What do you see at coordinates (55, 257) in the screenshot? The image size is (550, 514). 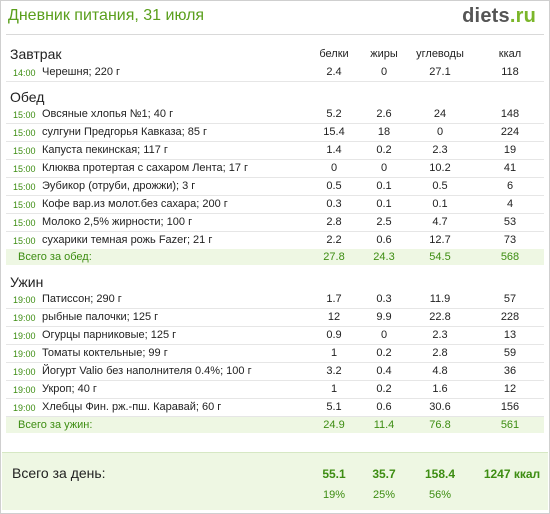 I see `lunch-total-label: Всего за обед:` at bounding box center [55, 257].